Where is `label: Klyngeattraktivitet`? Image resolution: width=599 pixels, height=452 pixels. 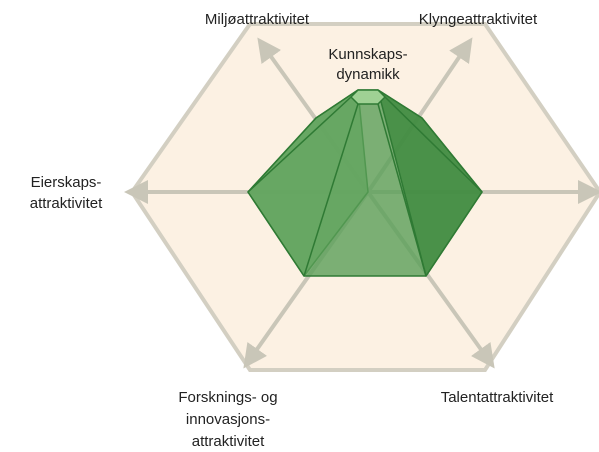
label: Klyngeattraktivitet is located at coordinates (478, 19).